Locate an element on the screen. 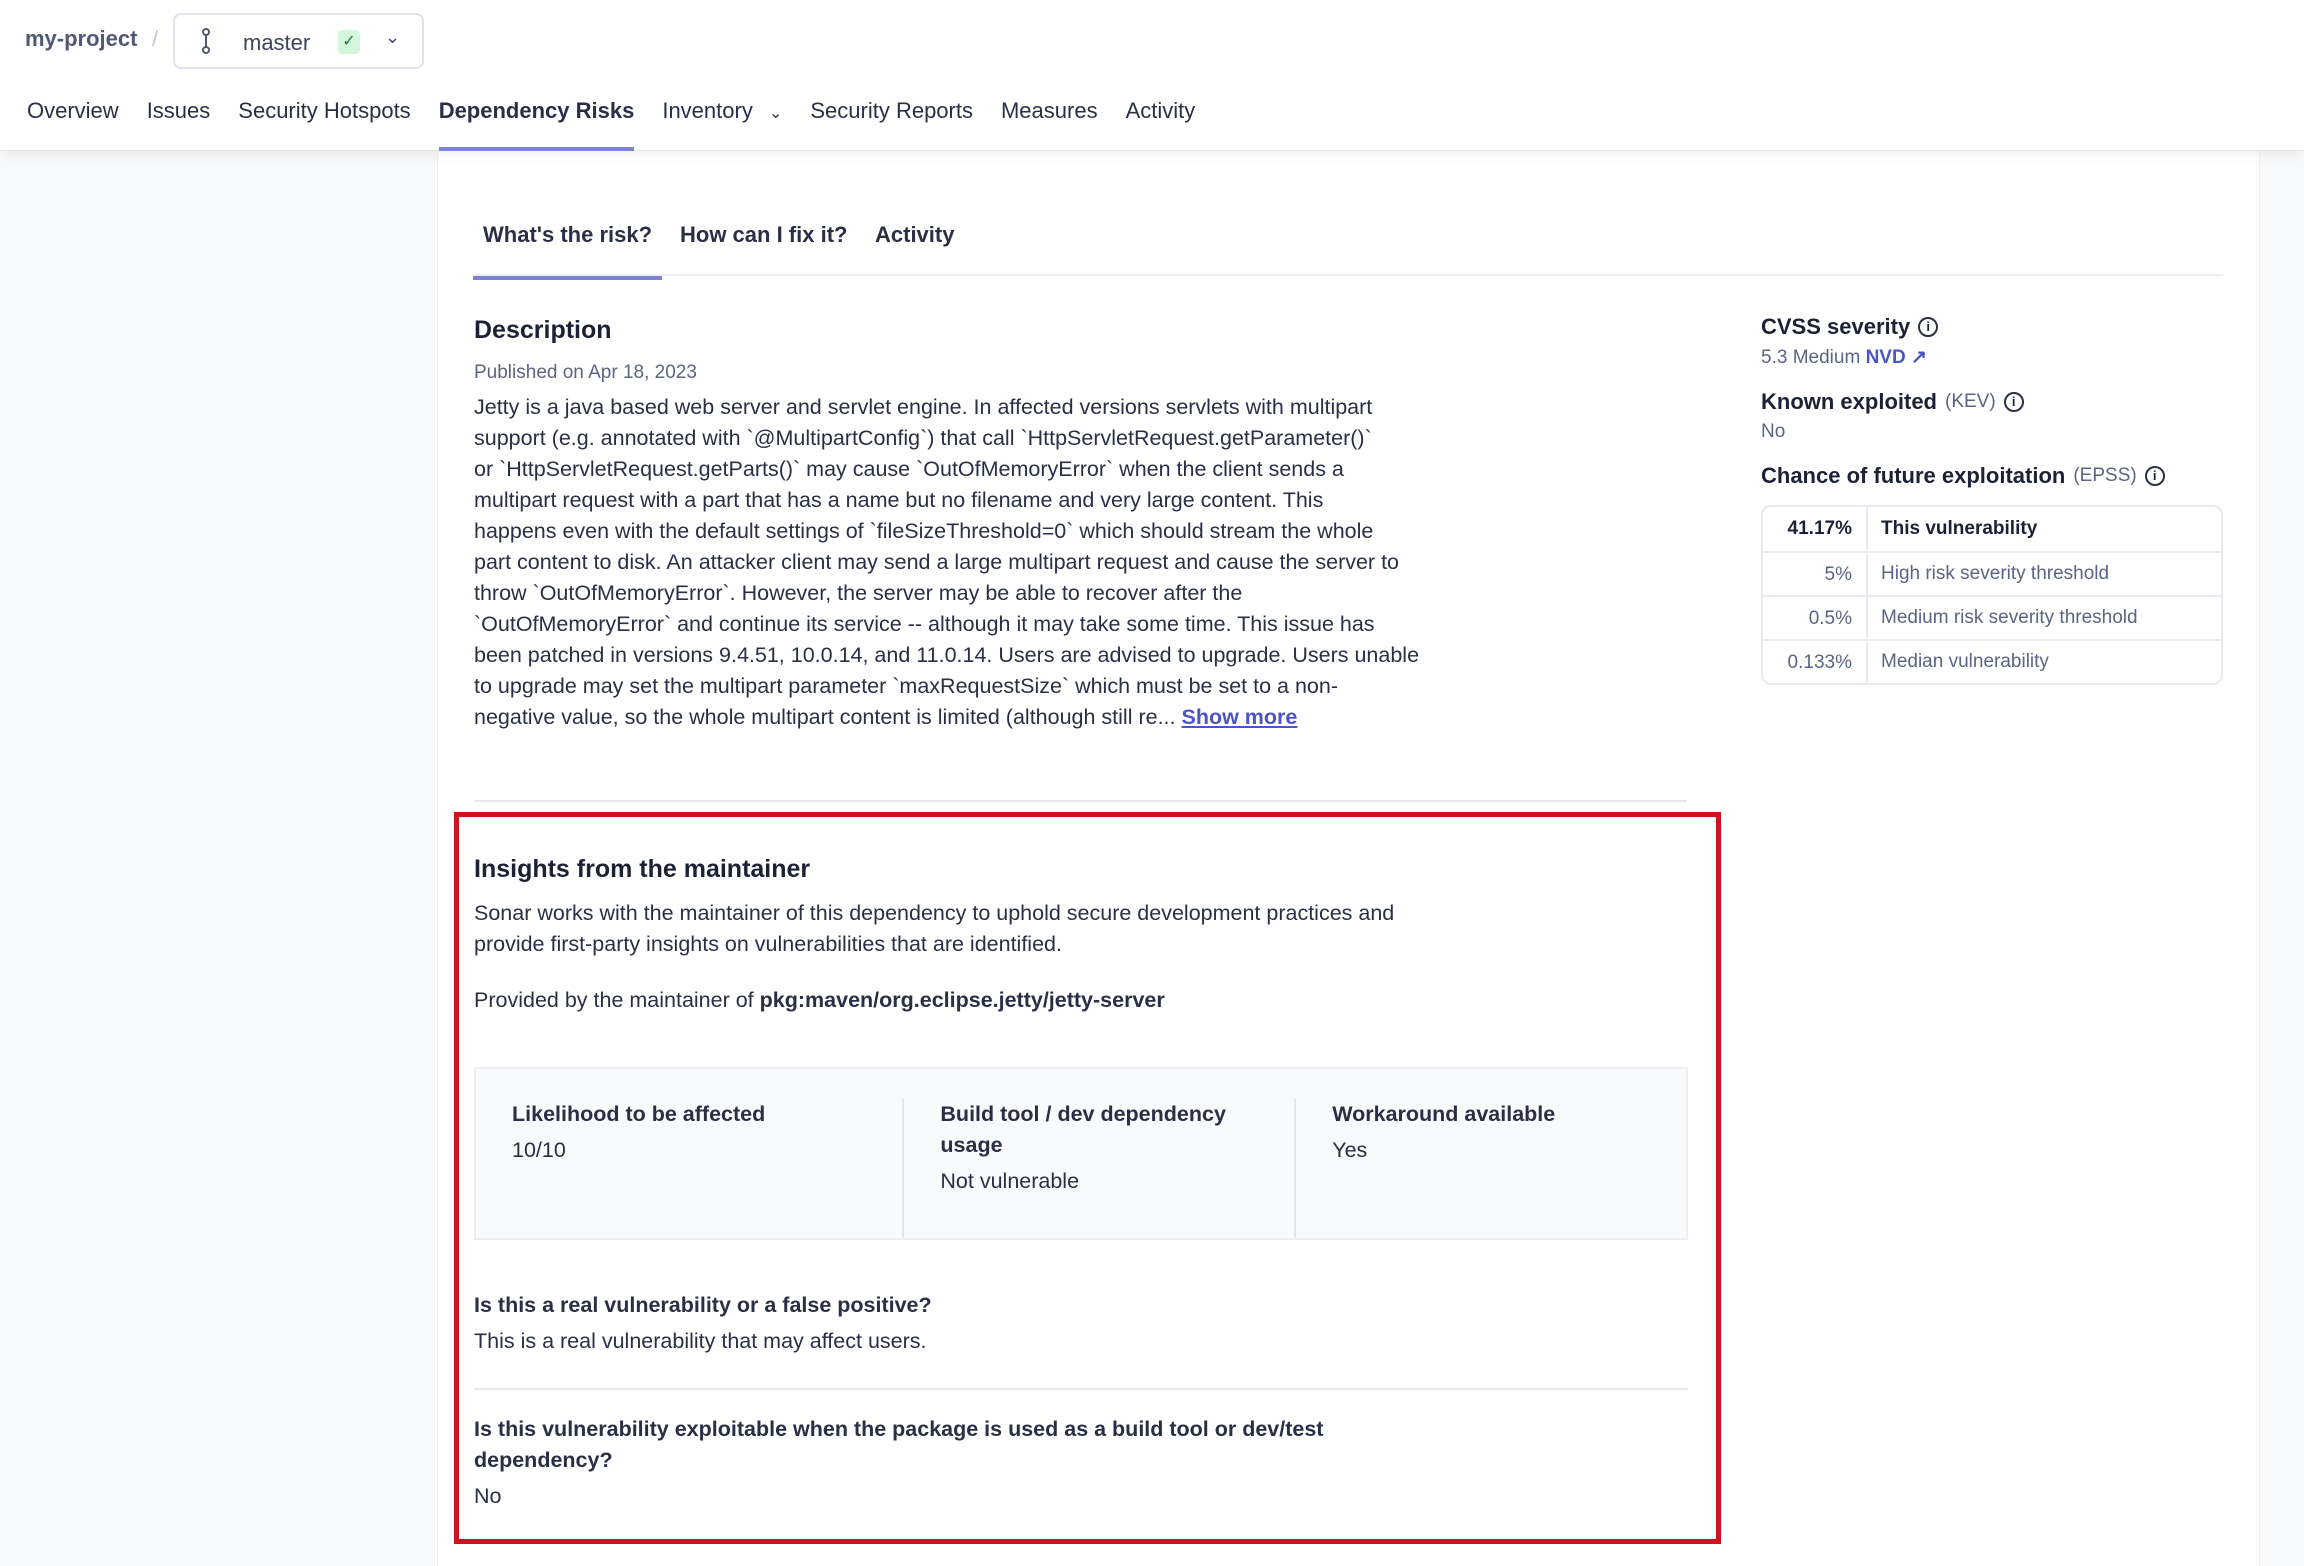  likelihood-cell: Likelihood to be affected 10/10 is located at coordinates (707, 1168).